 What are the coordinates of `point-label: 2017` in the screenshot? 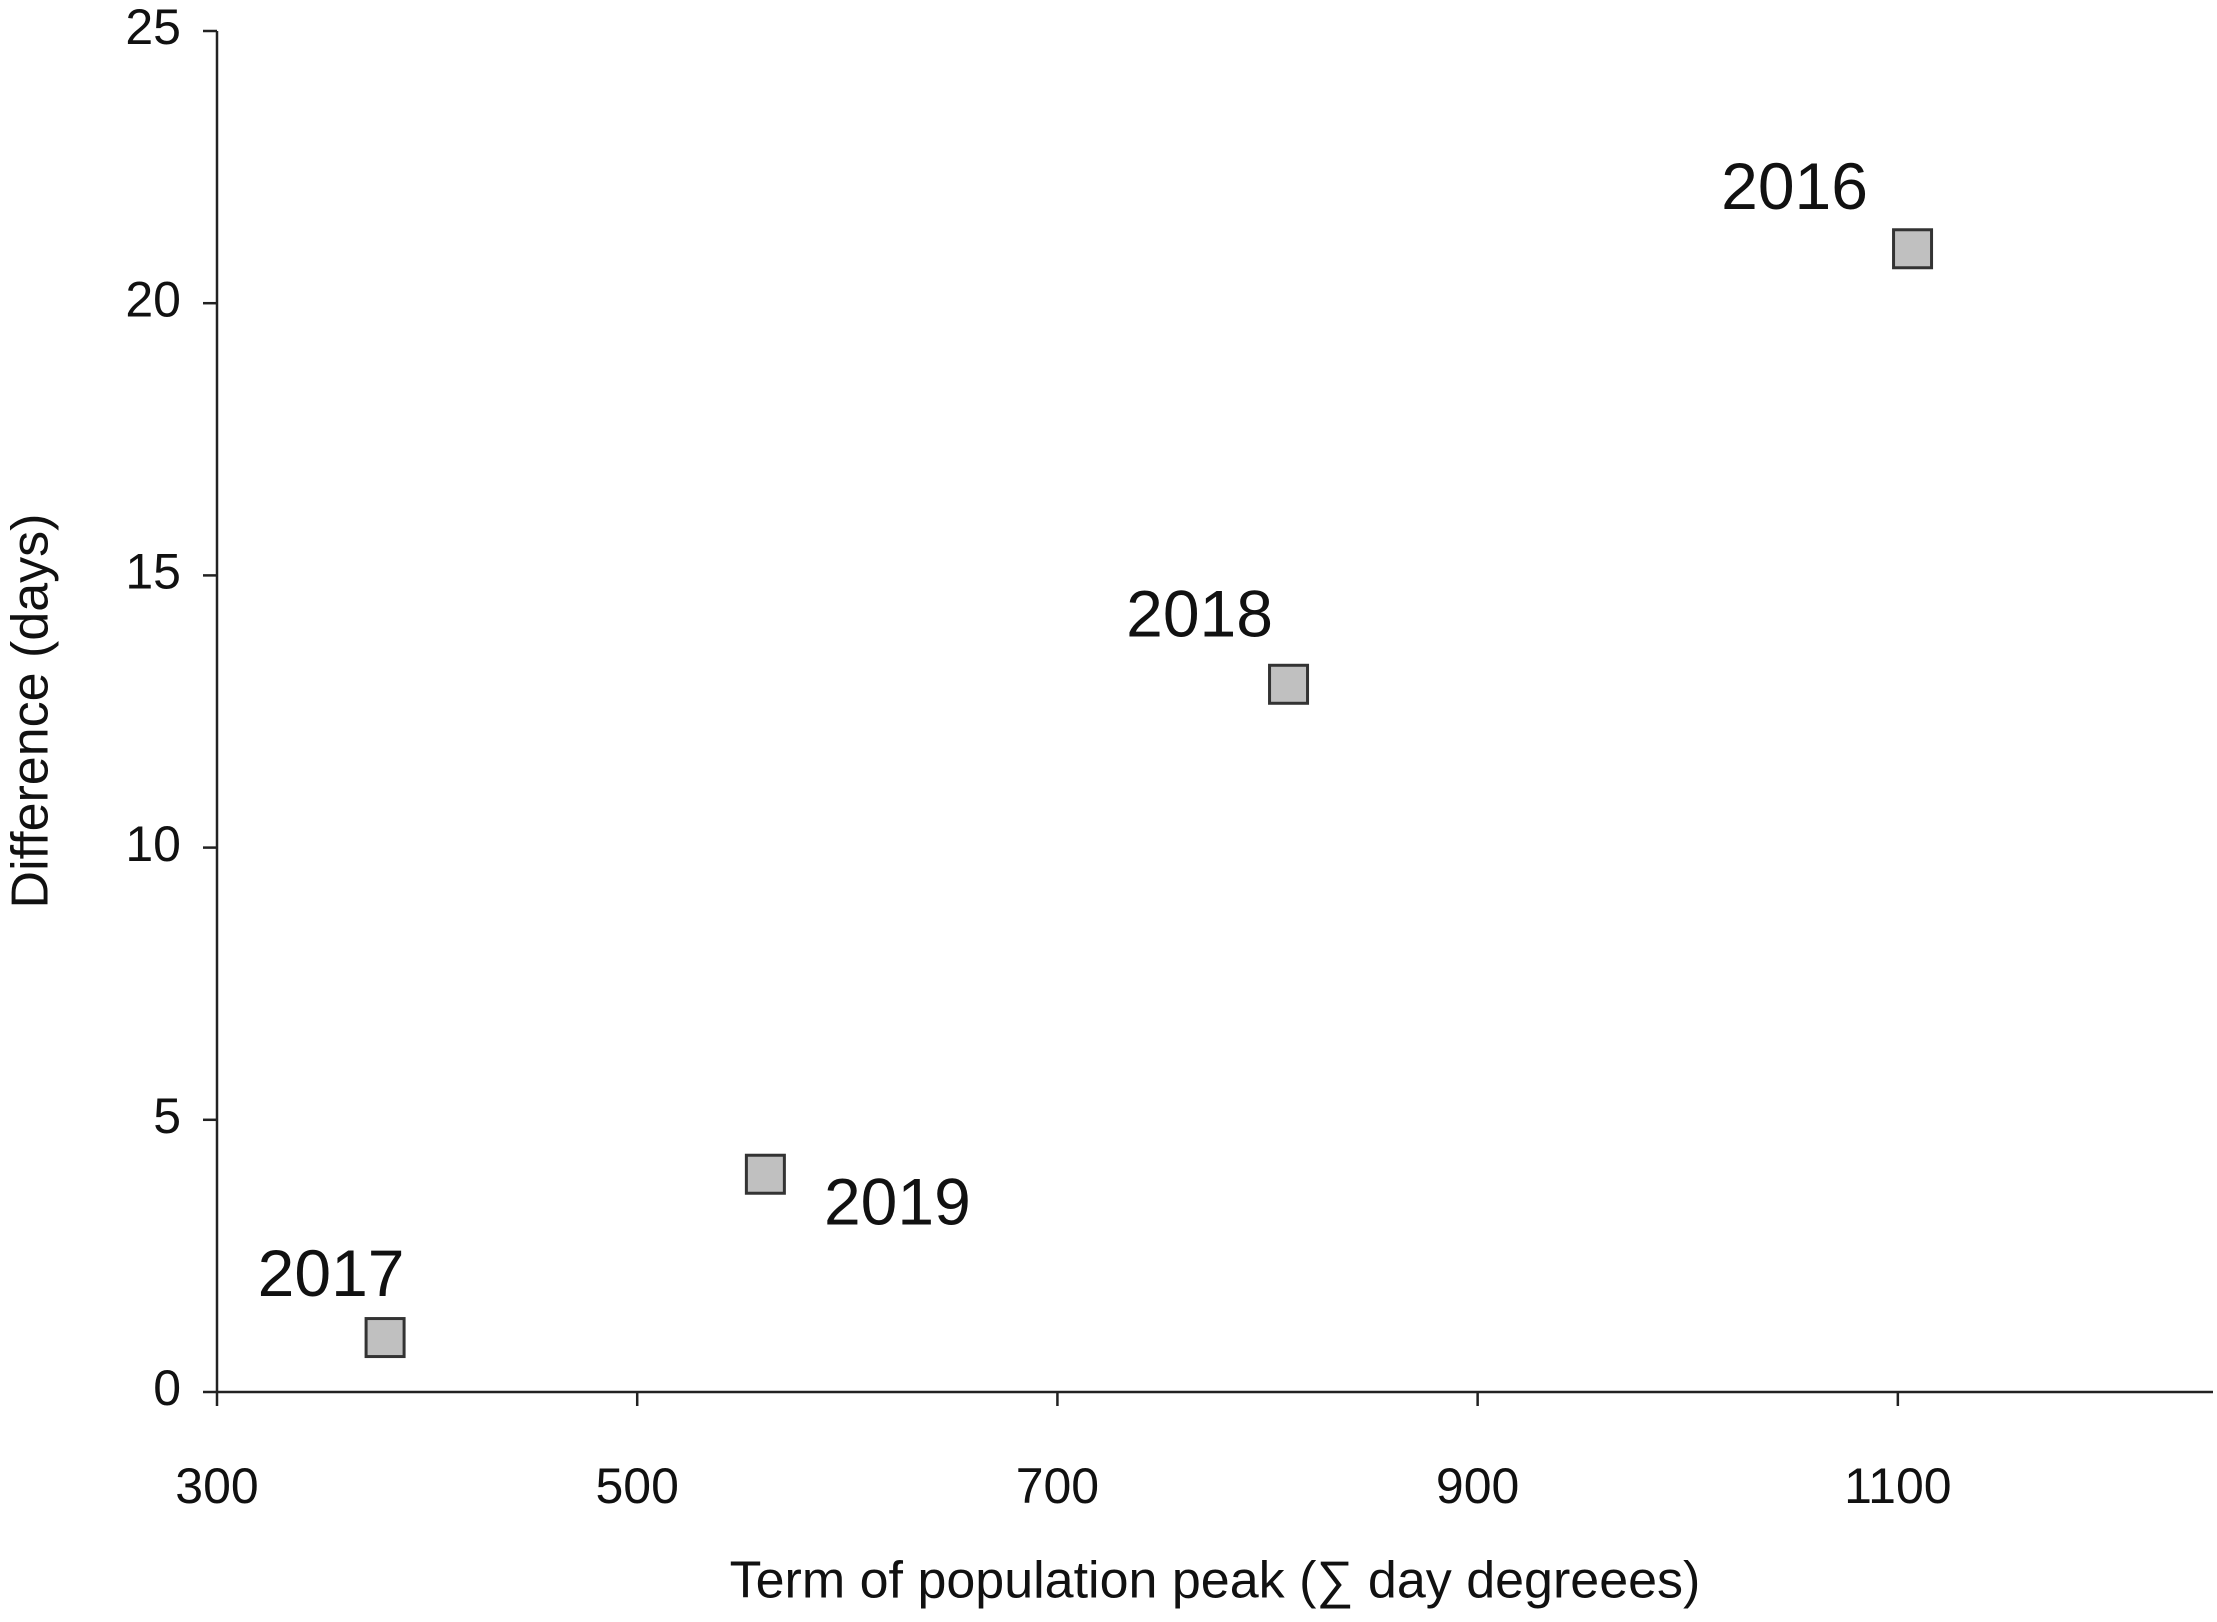 It's located at (331, 1273).